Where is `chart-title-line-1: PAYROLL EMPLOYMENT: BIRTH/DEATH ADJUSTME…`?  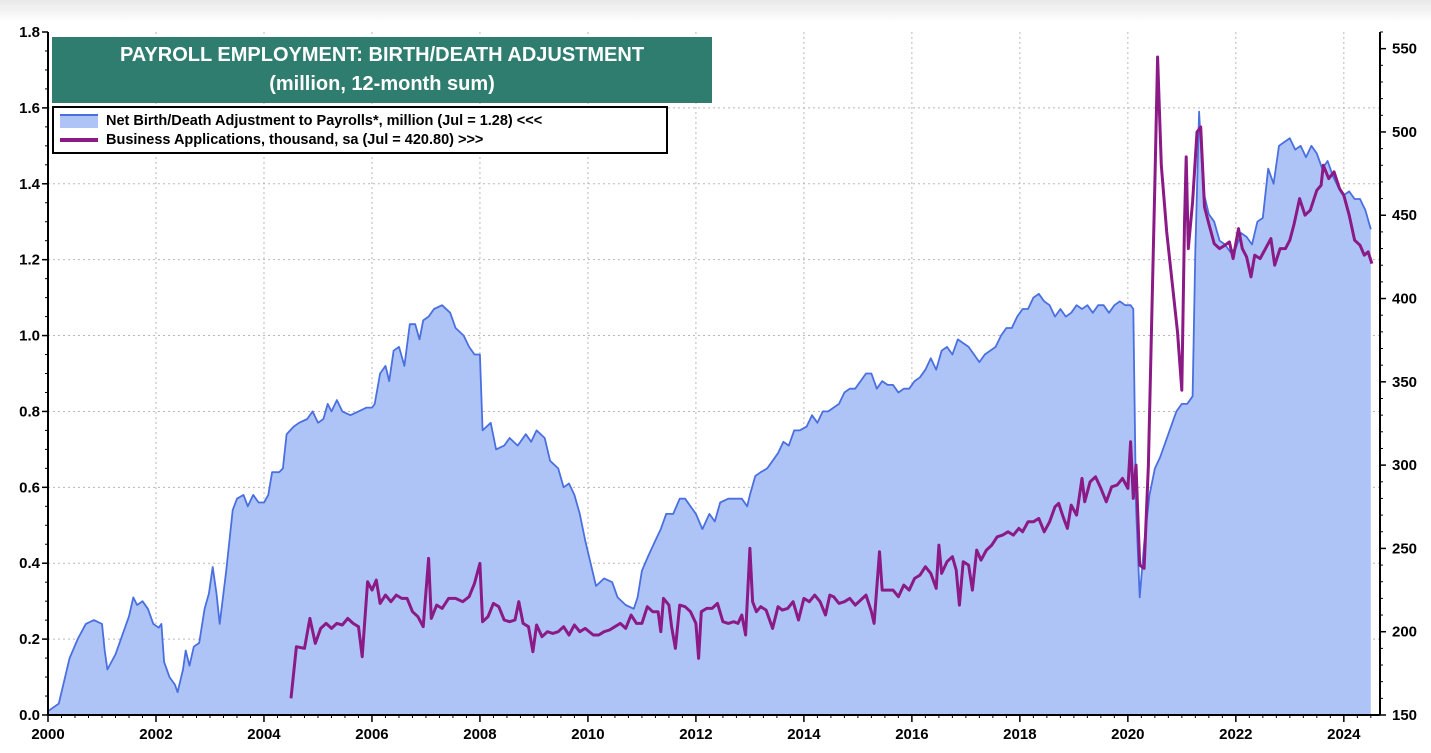
chart-title-line-1: PAYROLL EMPLOYMENT: BIRTH/DEATH ADJUSTME… is located at coordinates (382, 55).